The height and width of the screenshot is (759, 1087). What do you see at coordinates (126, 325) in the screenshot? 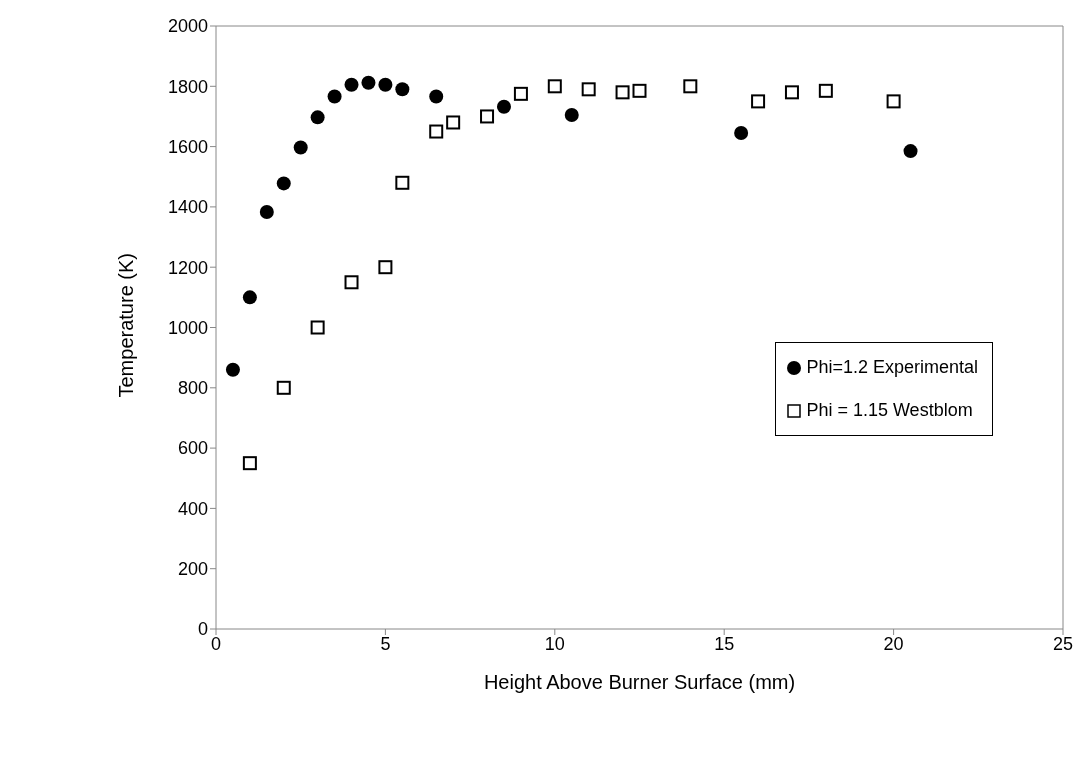
I see `y-axis-title: Temperature (K)` at bounding box center [126, 325].